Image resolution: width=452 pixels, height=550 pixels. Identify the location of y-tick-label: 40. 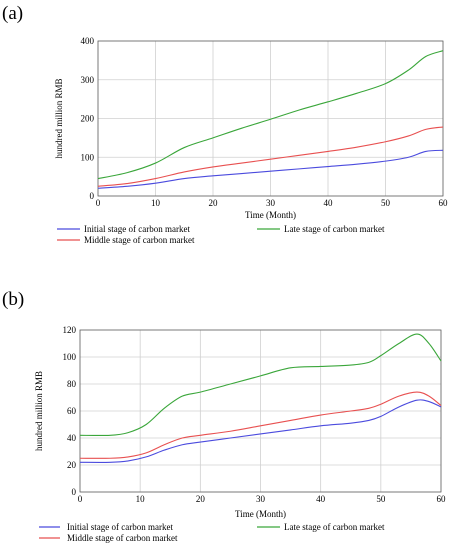
(72, 438).